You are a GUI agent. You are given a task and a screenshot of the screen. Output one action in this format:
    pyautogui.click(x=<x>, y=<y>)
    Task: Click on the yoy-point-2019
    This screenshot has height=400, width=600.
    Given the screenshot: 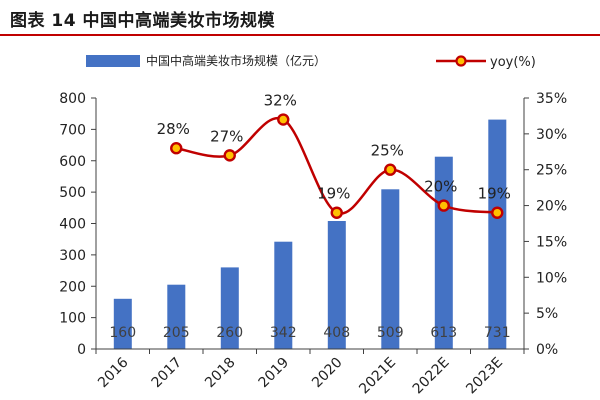 What is the action you would take?
    pyautogui.click(x=283, y=119)
    